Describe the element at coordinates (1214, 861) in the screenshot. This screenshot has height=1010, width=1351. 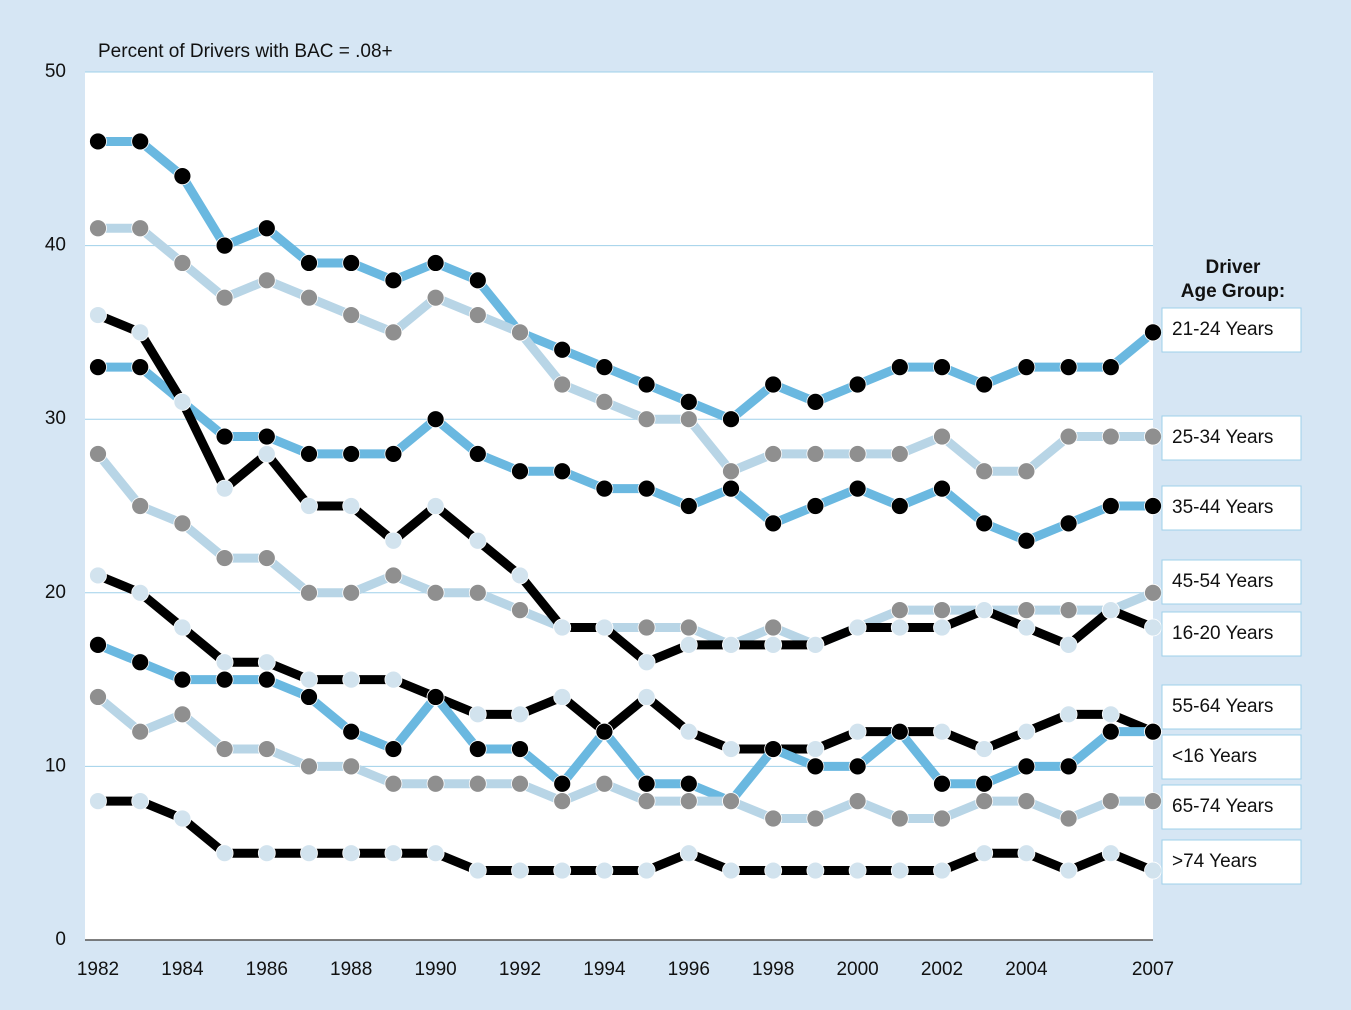
I see `legend-label: >74 Years` at that location.